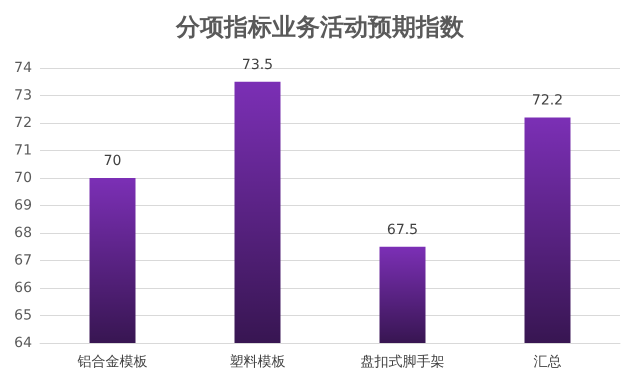  What do you see at coordinates (548, 100) in the screenshot?
I see `data-label: 72.2` at bounding box center [548, 100].